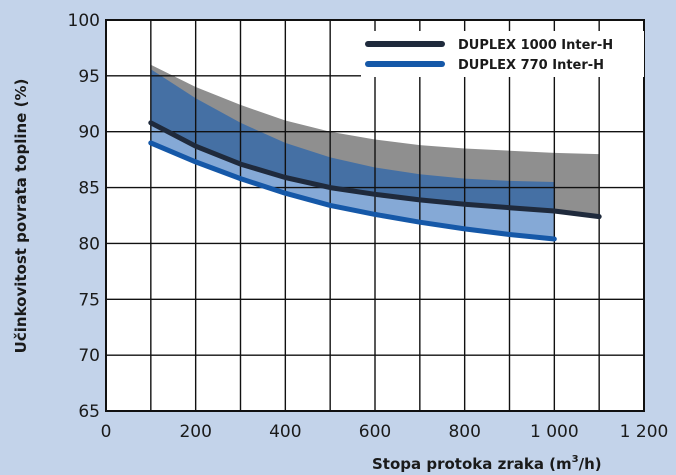 The width and height of the screenshot is (676, 475). I want to click on y-tick-label: 95, so click(89, 77).